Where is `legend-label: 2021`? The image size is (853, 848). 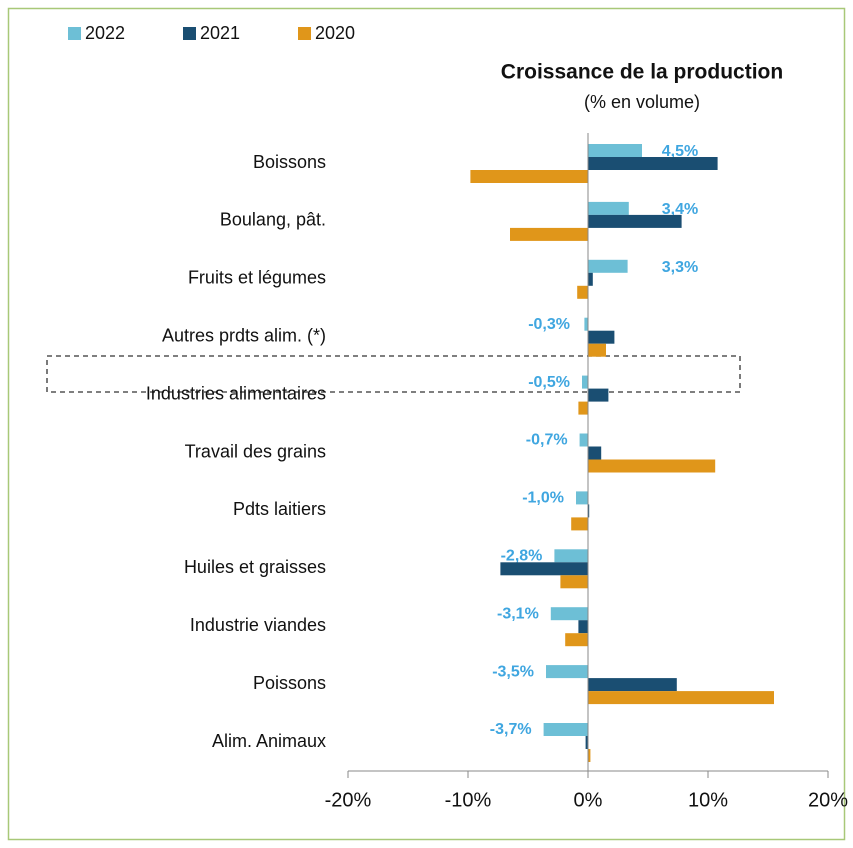
legend-label: 2021 is located at coordinates (220, 33).